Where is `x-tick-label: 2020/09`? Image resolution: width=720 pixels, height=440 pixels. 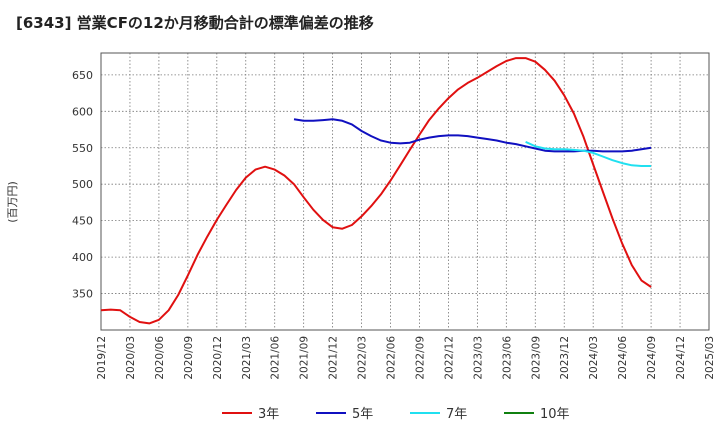
x-tick-label: 2020/09 is located at coordinates (189, 358).